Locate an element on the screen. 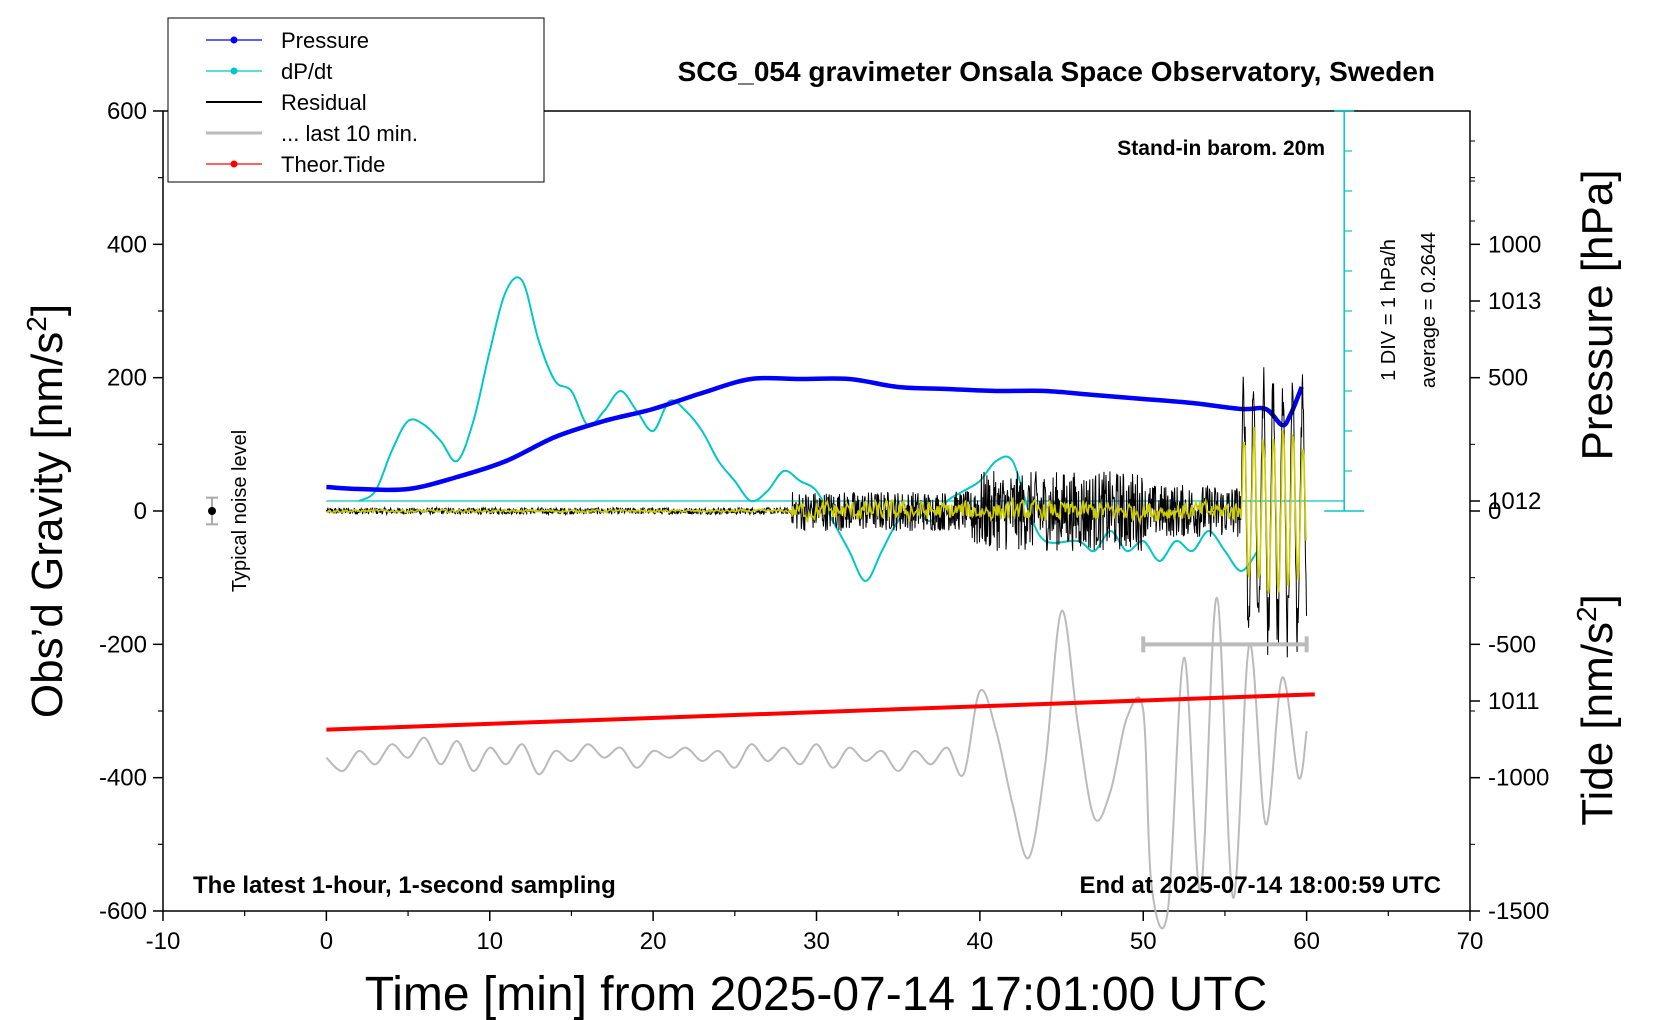 The image size is (1660, 1020). pressure-tick-label: 1012 is located at coordinates (1514, 501).